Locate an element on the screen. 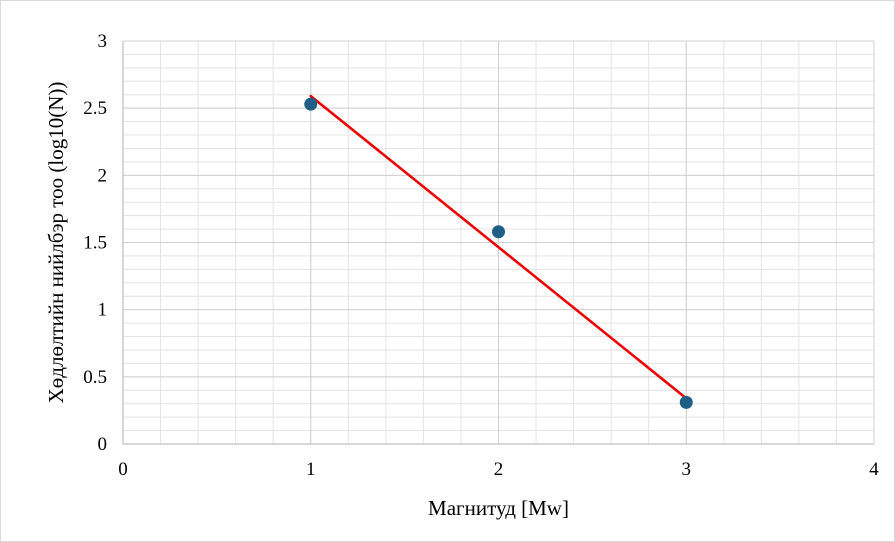  y-tick-label: 1.5 is located at coordinates (95, 243).